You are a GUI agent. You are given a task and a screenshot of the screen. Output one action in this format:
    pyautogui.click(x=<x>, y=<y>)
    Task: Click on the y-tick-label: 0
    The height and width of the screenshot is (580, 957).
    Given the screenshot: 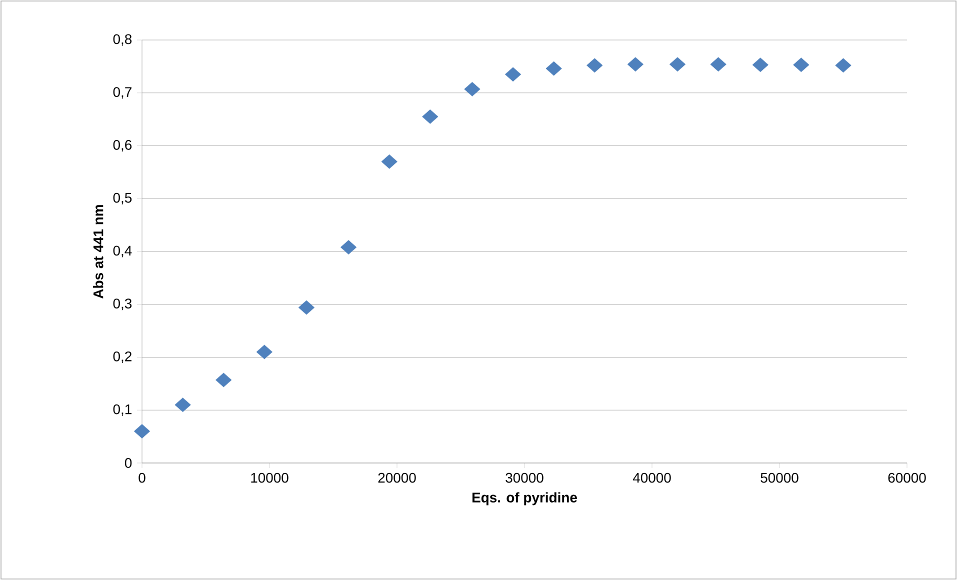 What is the action you would take?
    pyautogui.click(x=128, y=463)
    